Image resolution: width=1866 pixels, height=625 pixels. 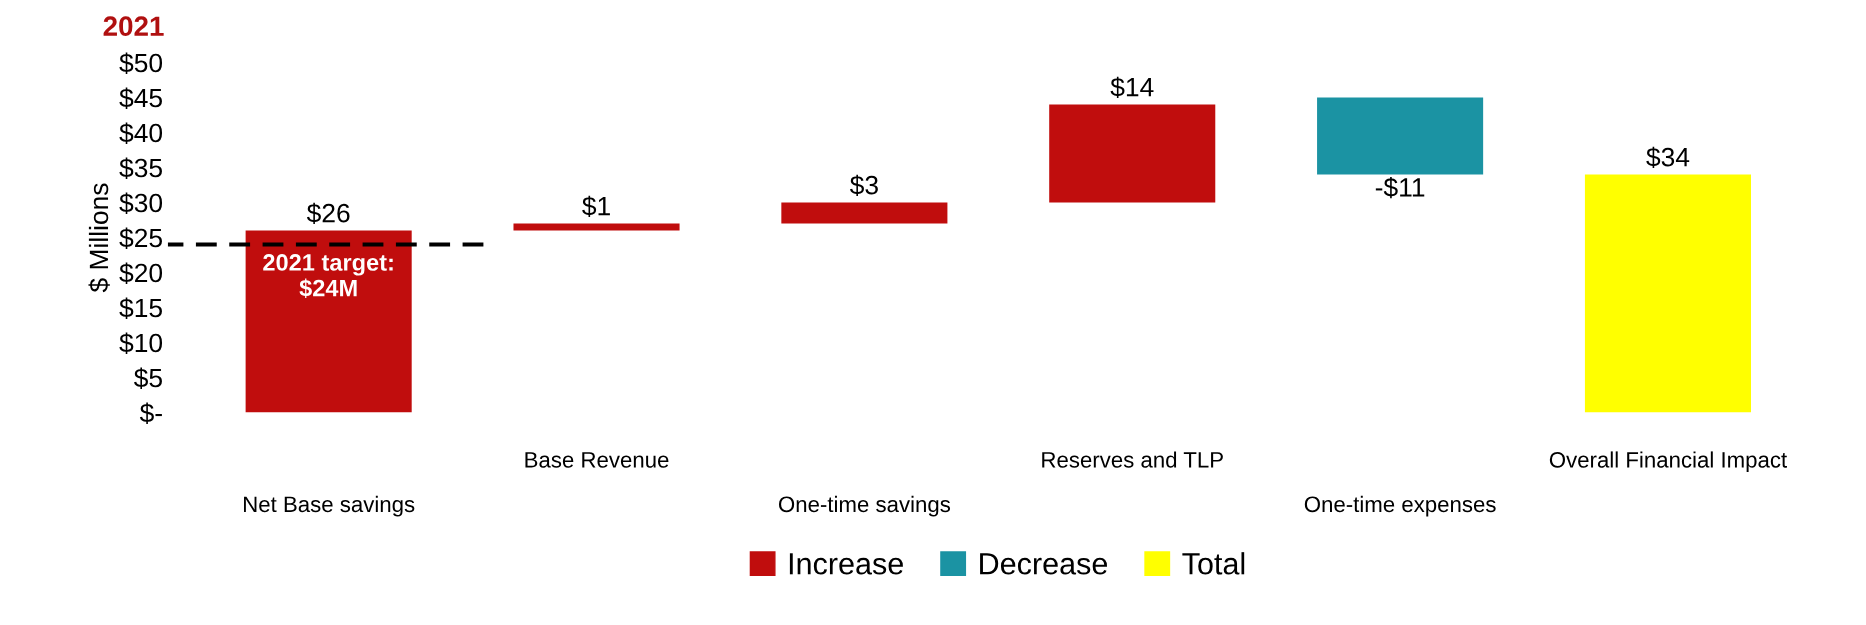 What do you see at coordinates (864, 506) in the screenshot?
I see `x-tick-label: One-time savings` at bounding box center [864, 506].